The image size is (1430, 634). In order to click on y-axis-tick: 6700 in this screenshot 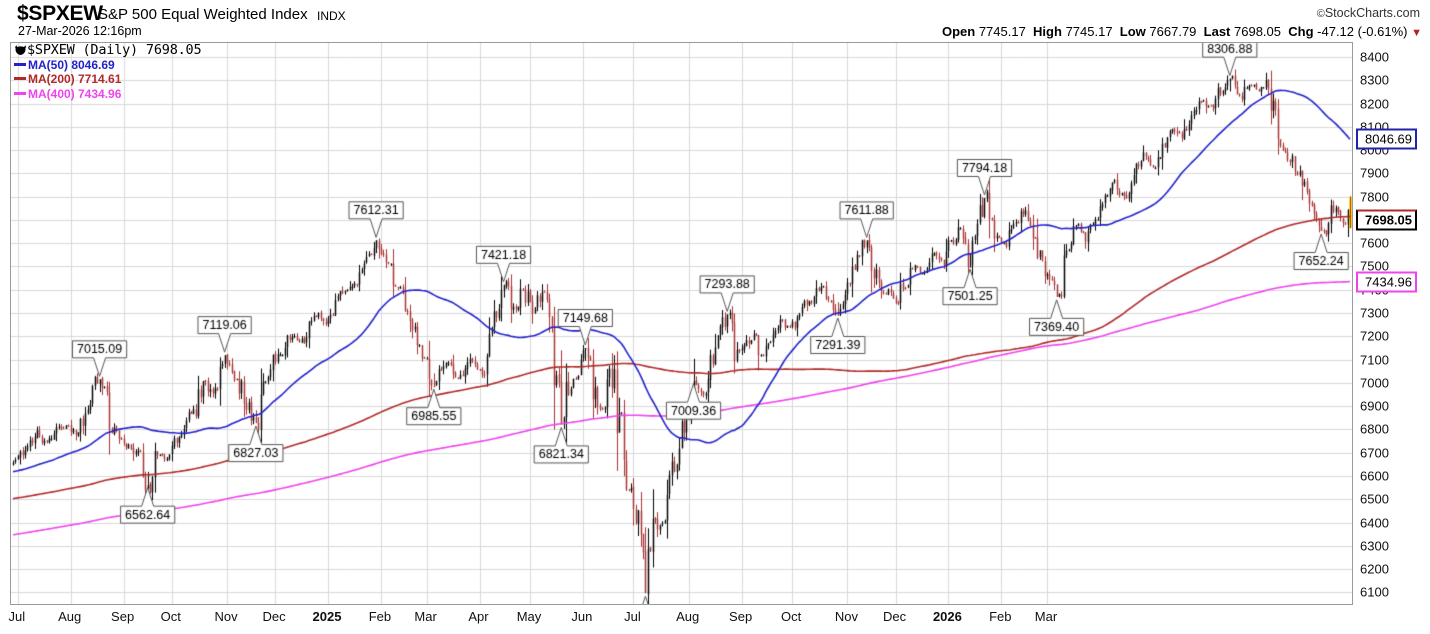, I will do `click(1374, 453)`.